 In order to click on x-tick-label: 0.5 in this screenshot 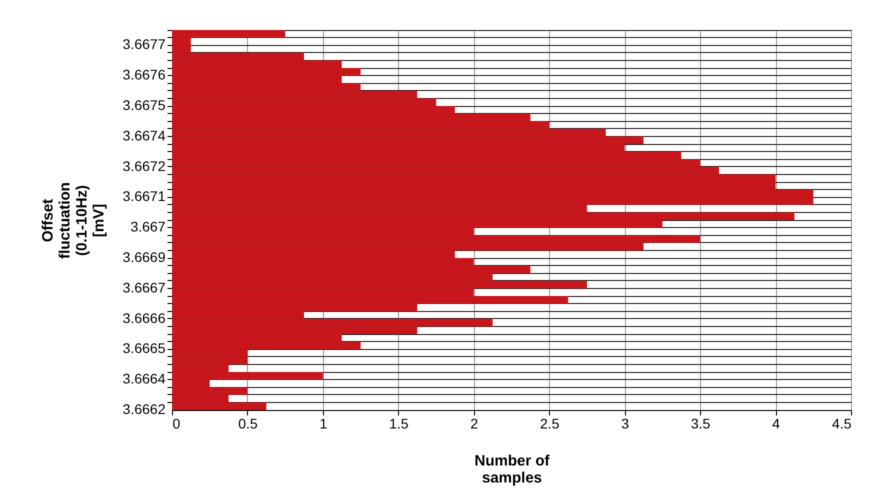, I will do `click(248, 424)`.